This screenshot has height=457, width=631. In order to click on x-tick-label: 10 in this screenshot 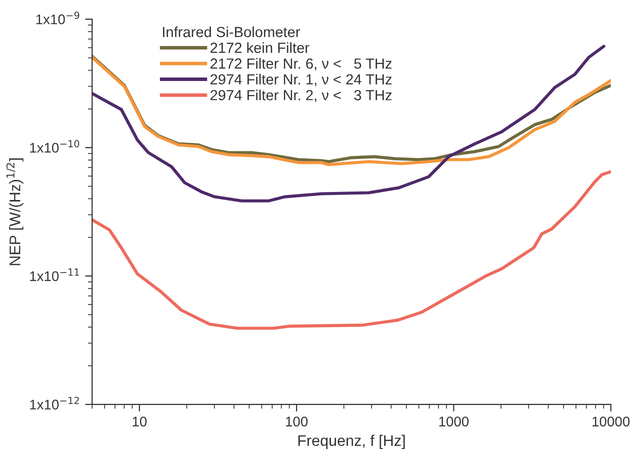, I will do `click(139, 421)`.